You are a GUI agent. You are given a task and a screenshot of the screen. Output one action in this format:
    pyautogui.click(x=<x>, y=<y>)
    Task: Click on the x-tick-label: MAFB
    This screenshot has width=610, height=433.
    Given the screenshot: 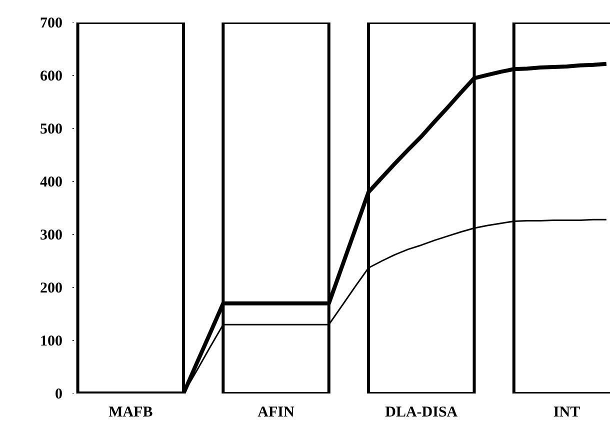 What is the action you would take?
    pyautogui.click(x=130, y=412)
    